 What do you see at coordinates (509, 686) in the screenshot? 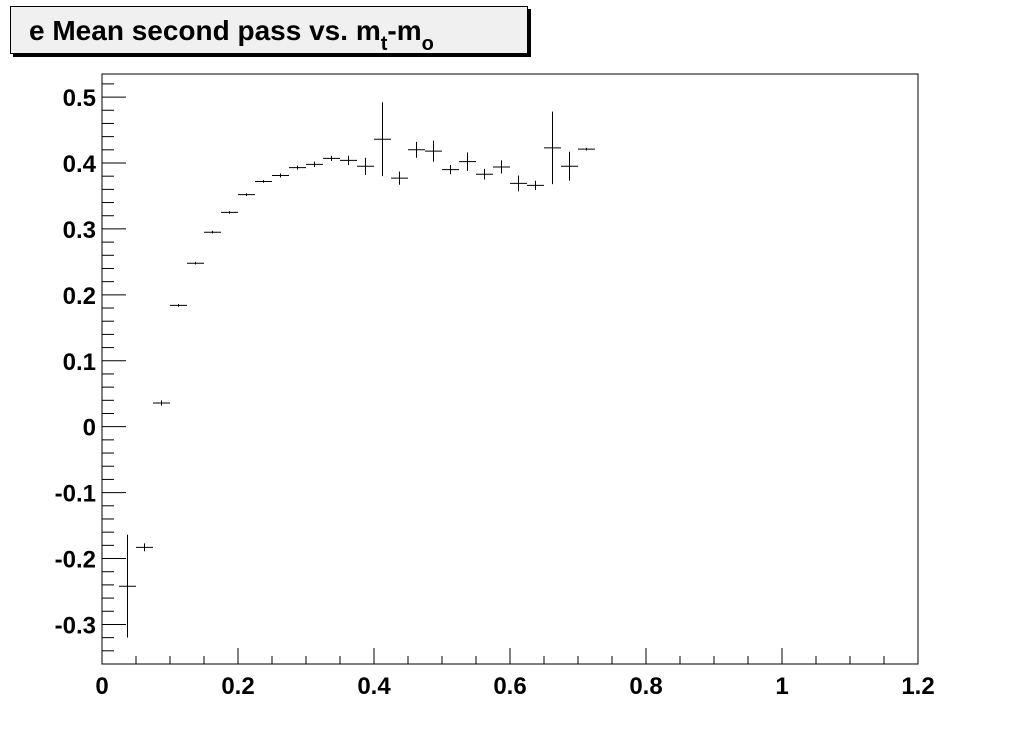
I see `x-tick-label: 0.6` at bounding box center [509, 686].